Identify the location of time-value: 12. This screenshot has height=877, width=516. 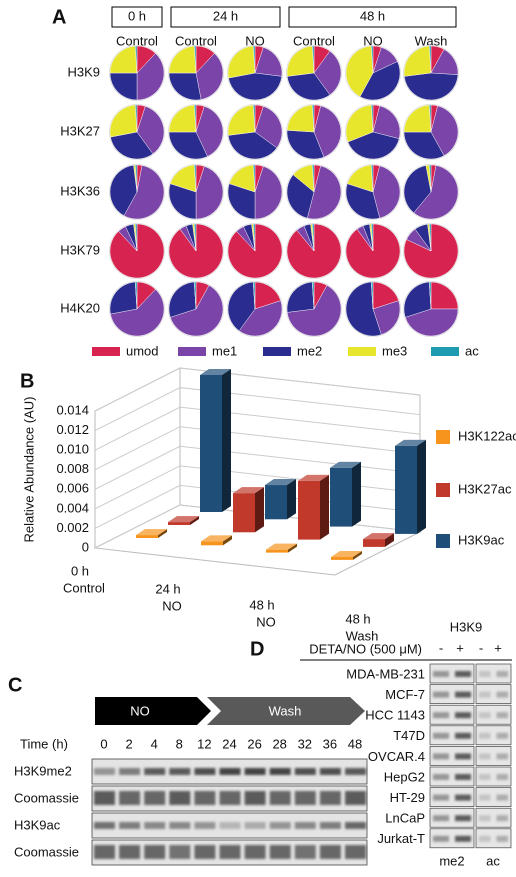
(204, 743).